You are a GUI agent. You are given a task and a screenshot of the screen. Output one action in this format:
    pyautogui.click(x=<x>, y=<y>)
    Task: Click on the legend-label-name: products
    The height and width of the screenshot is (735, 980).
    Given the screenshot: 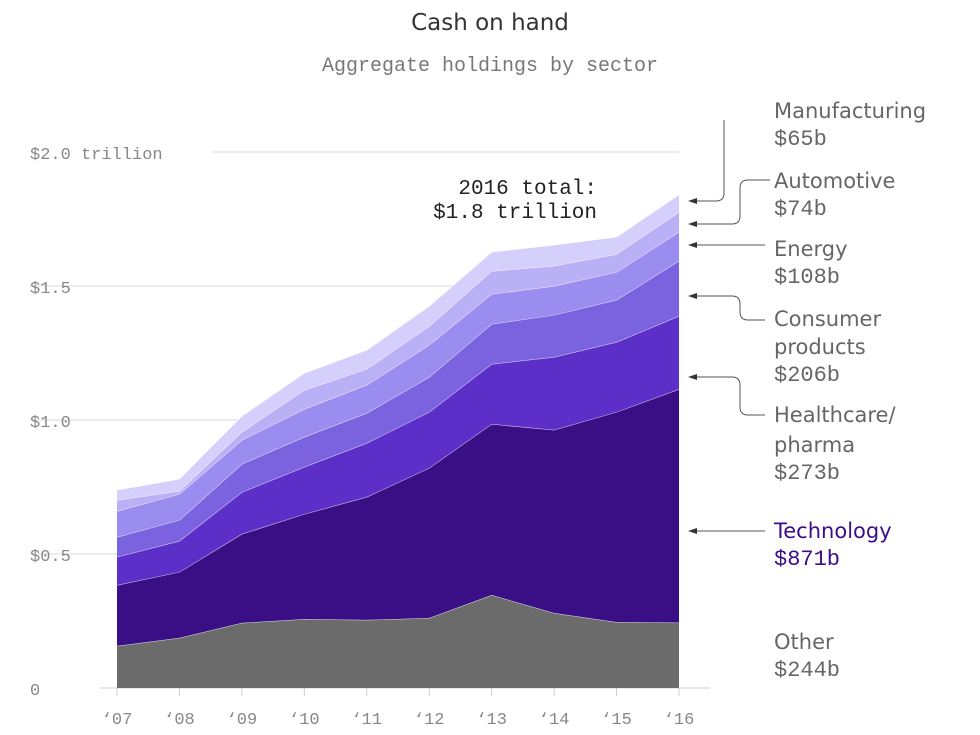 What is the action you would take?
    pyautogui.click(x=820, y=347)
    